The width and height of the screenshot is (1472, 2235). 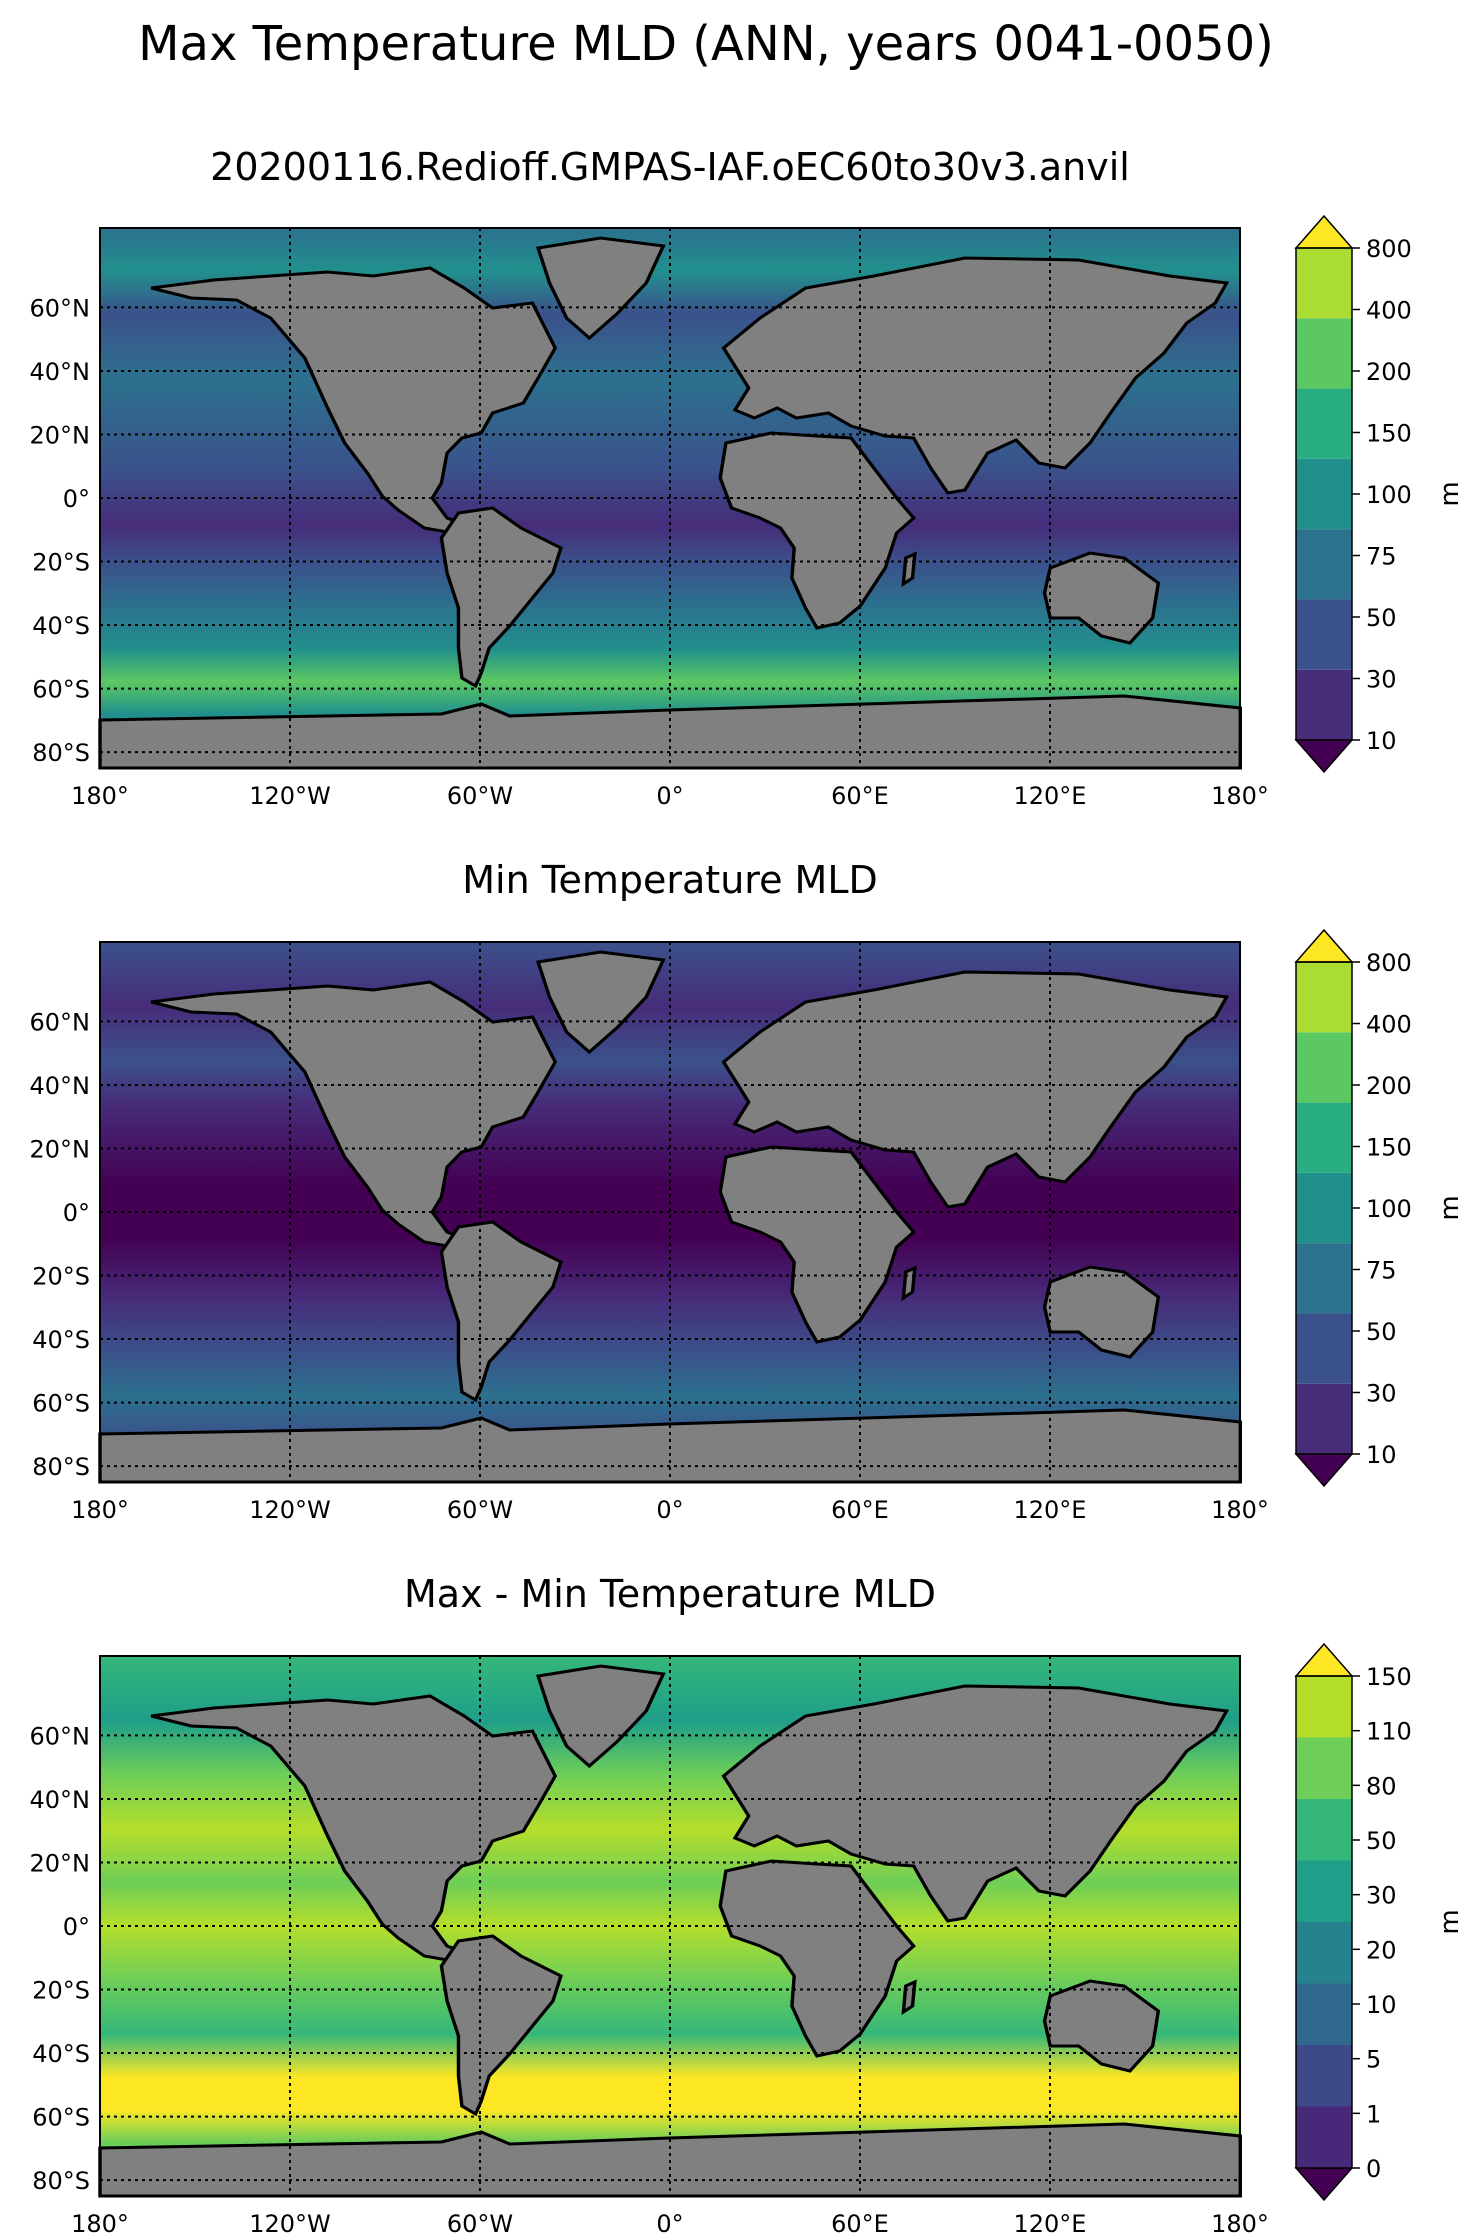 What do you see at coordinates (670, 1594) in the screenshot?
I see `panel-title-diff: Max - Min Temperature MLD` at bounding box center [670, 1594].